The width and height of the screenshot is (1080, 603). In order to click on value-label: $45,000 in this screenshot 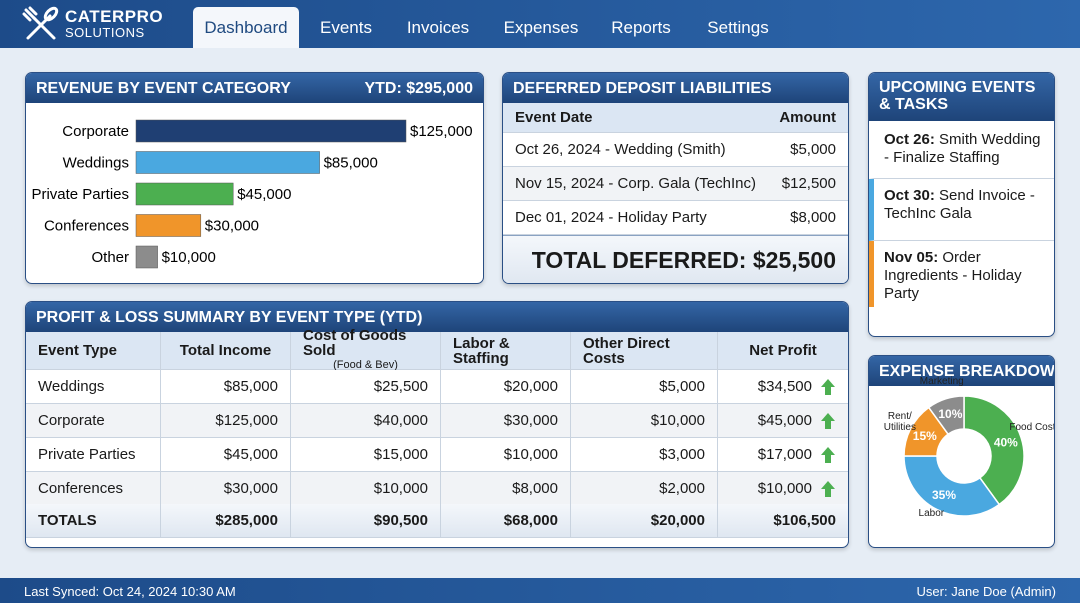, I will do `click(264, 194)`.